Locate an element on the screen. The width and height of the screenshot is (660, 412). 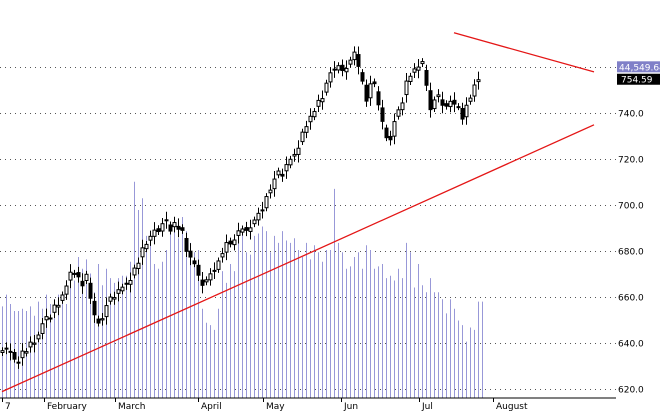
y-tick-label: 700.0 is located at coordinates (631, 206).